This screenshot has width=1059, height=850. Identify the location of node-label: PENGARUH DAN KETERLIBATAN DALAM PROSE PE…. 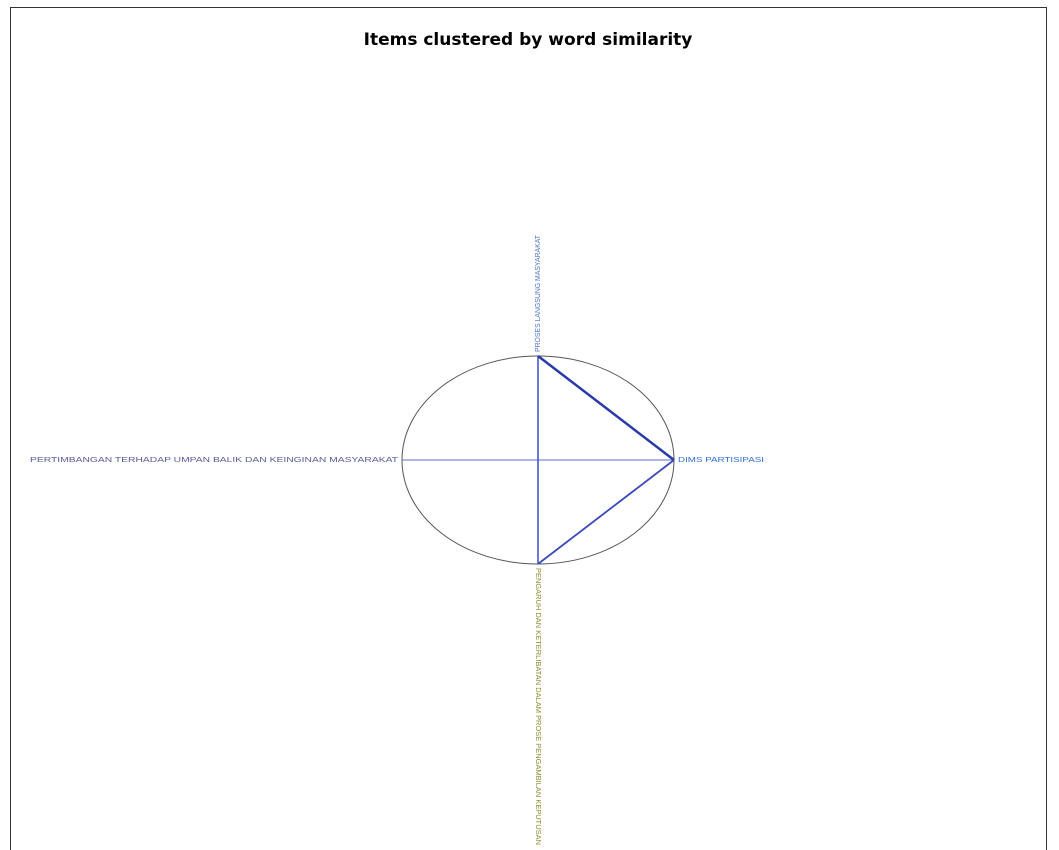
(538, 706).